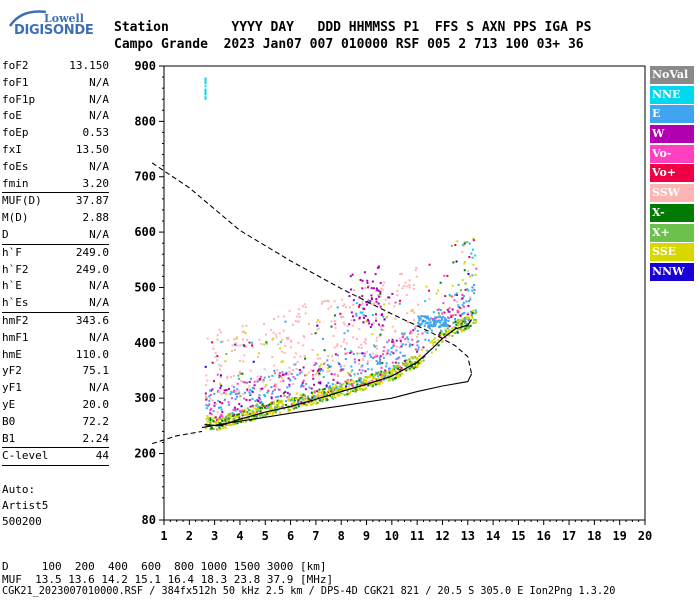 This screenshot has height=600, width=700. I want to click on param-row: foE N/A, so click(55, 116).